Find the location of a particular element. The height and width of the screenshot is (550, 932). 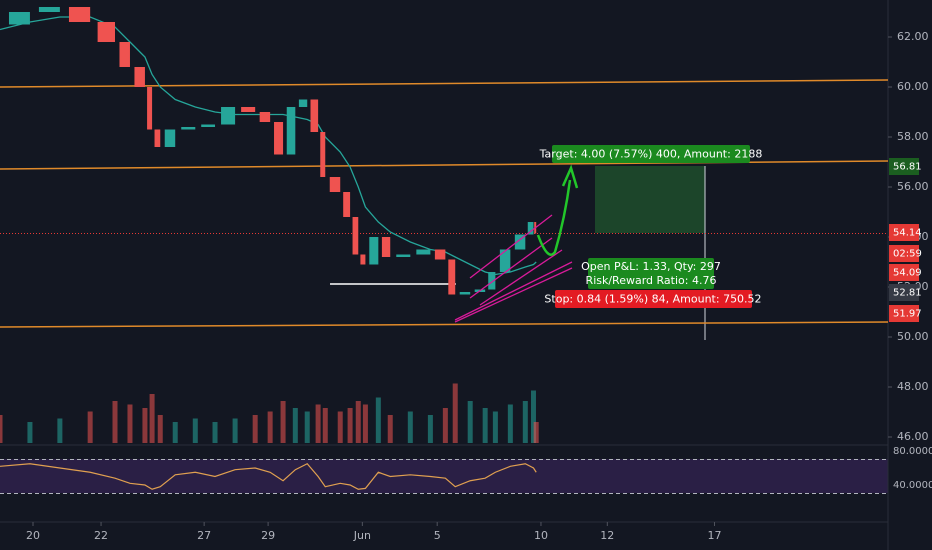

y-tick-label: 58.00 is located at coordinates (913, 136).